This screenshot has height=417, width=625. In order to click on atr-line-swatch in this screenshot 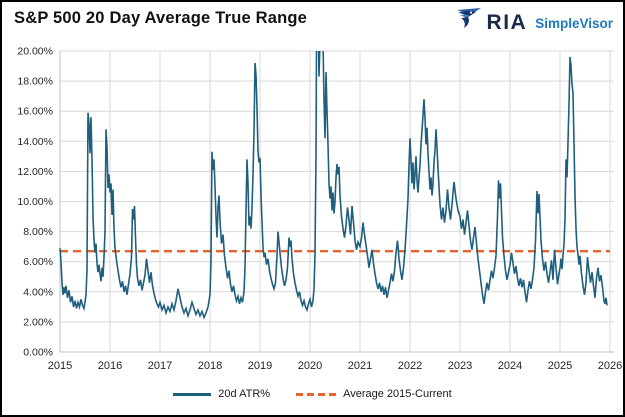, I will do `click(192, 394)`.